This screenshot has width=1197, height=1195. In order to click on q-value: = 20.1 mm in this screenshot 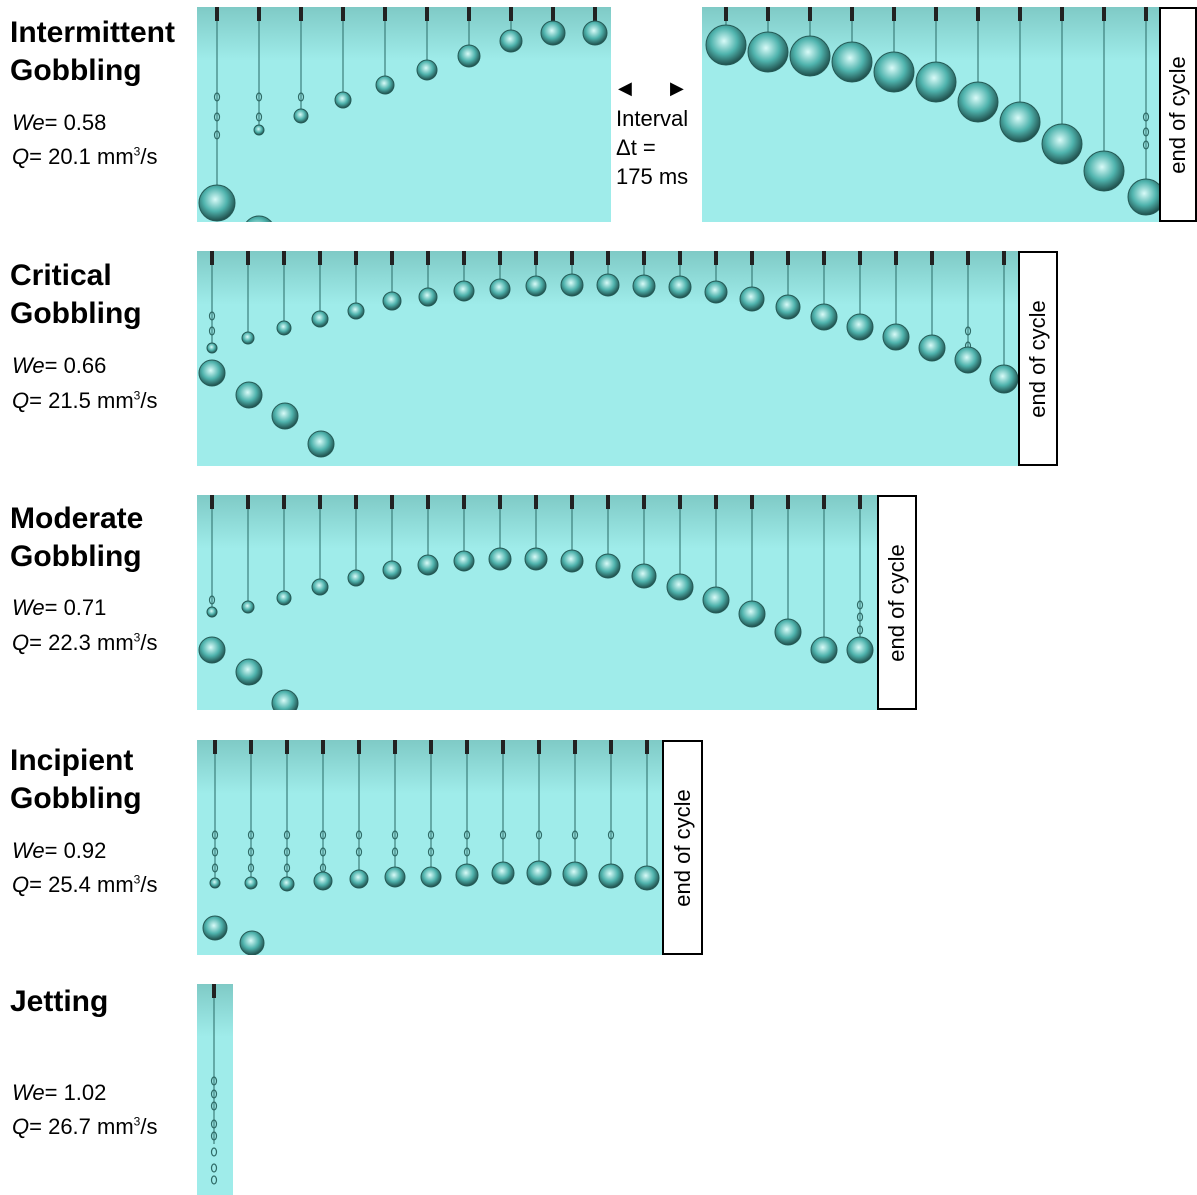, I will do `click(81, 156)`.